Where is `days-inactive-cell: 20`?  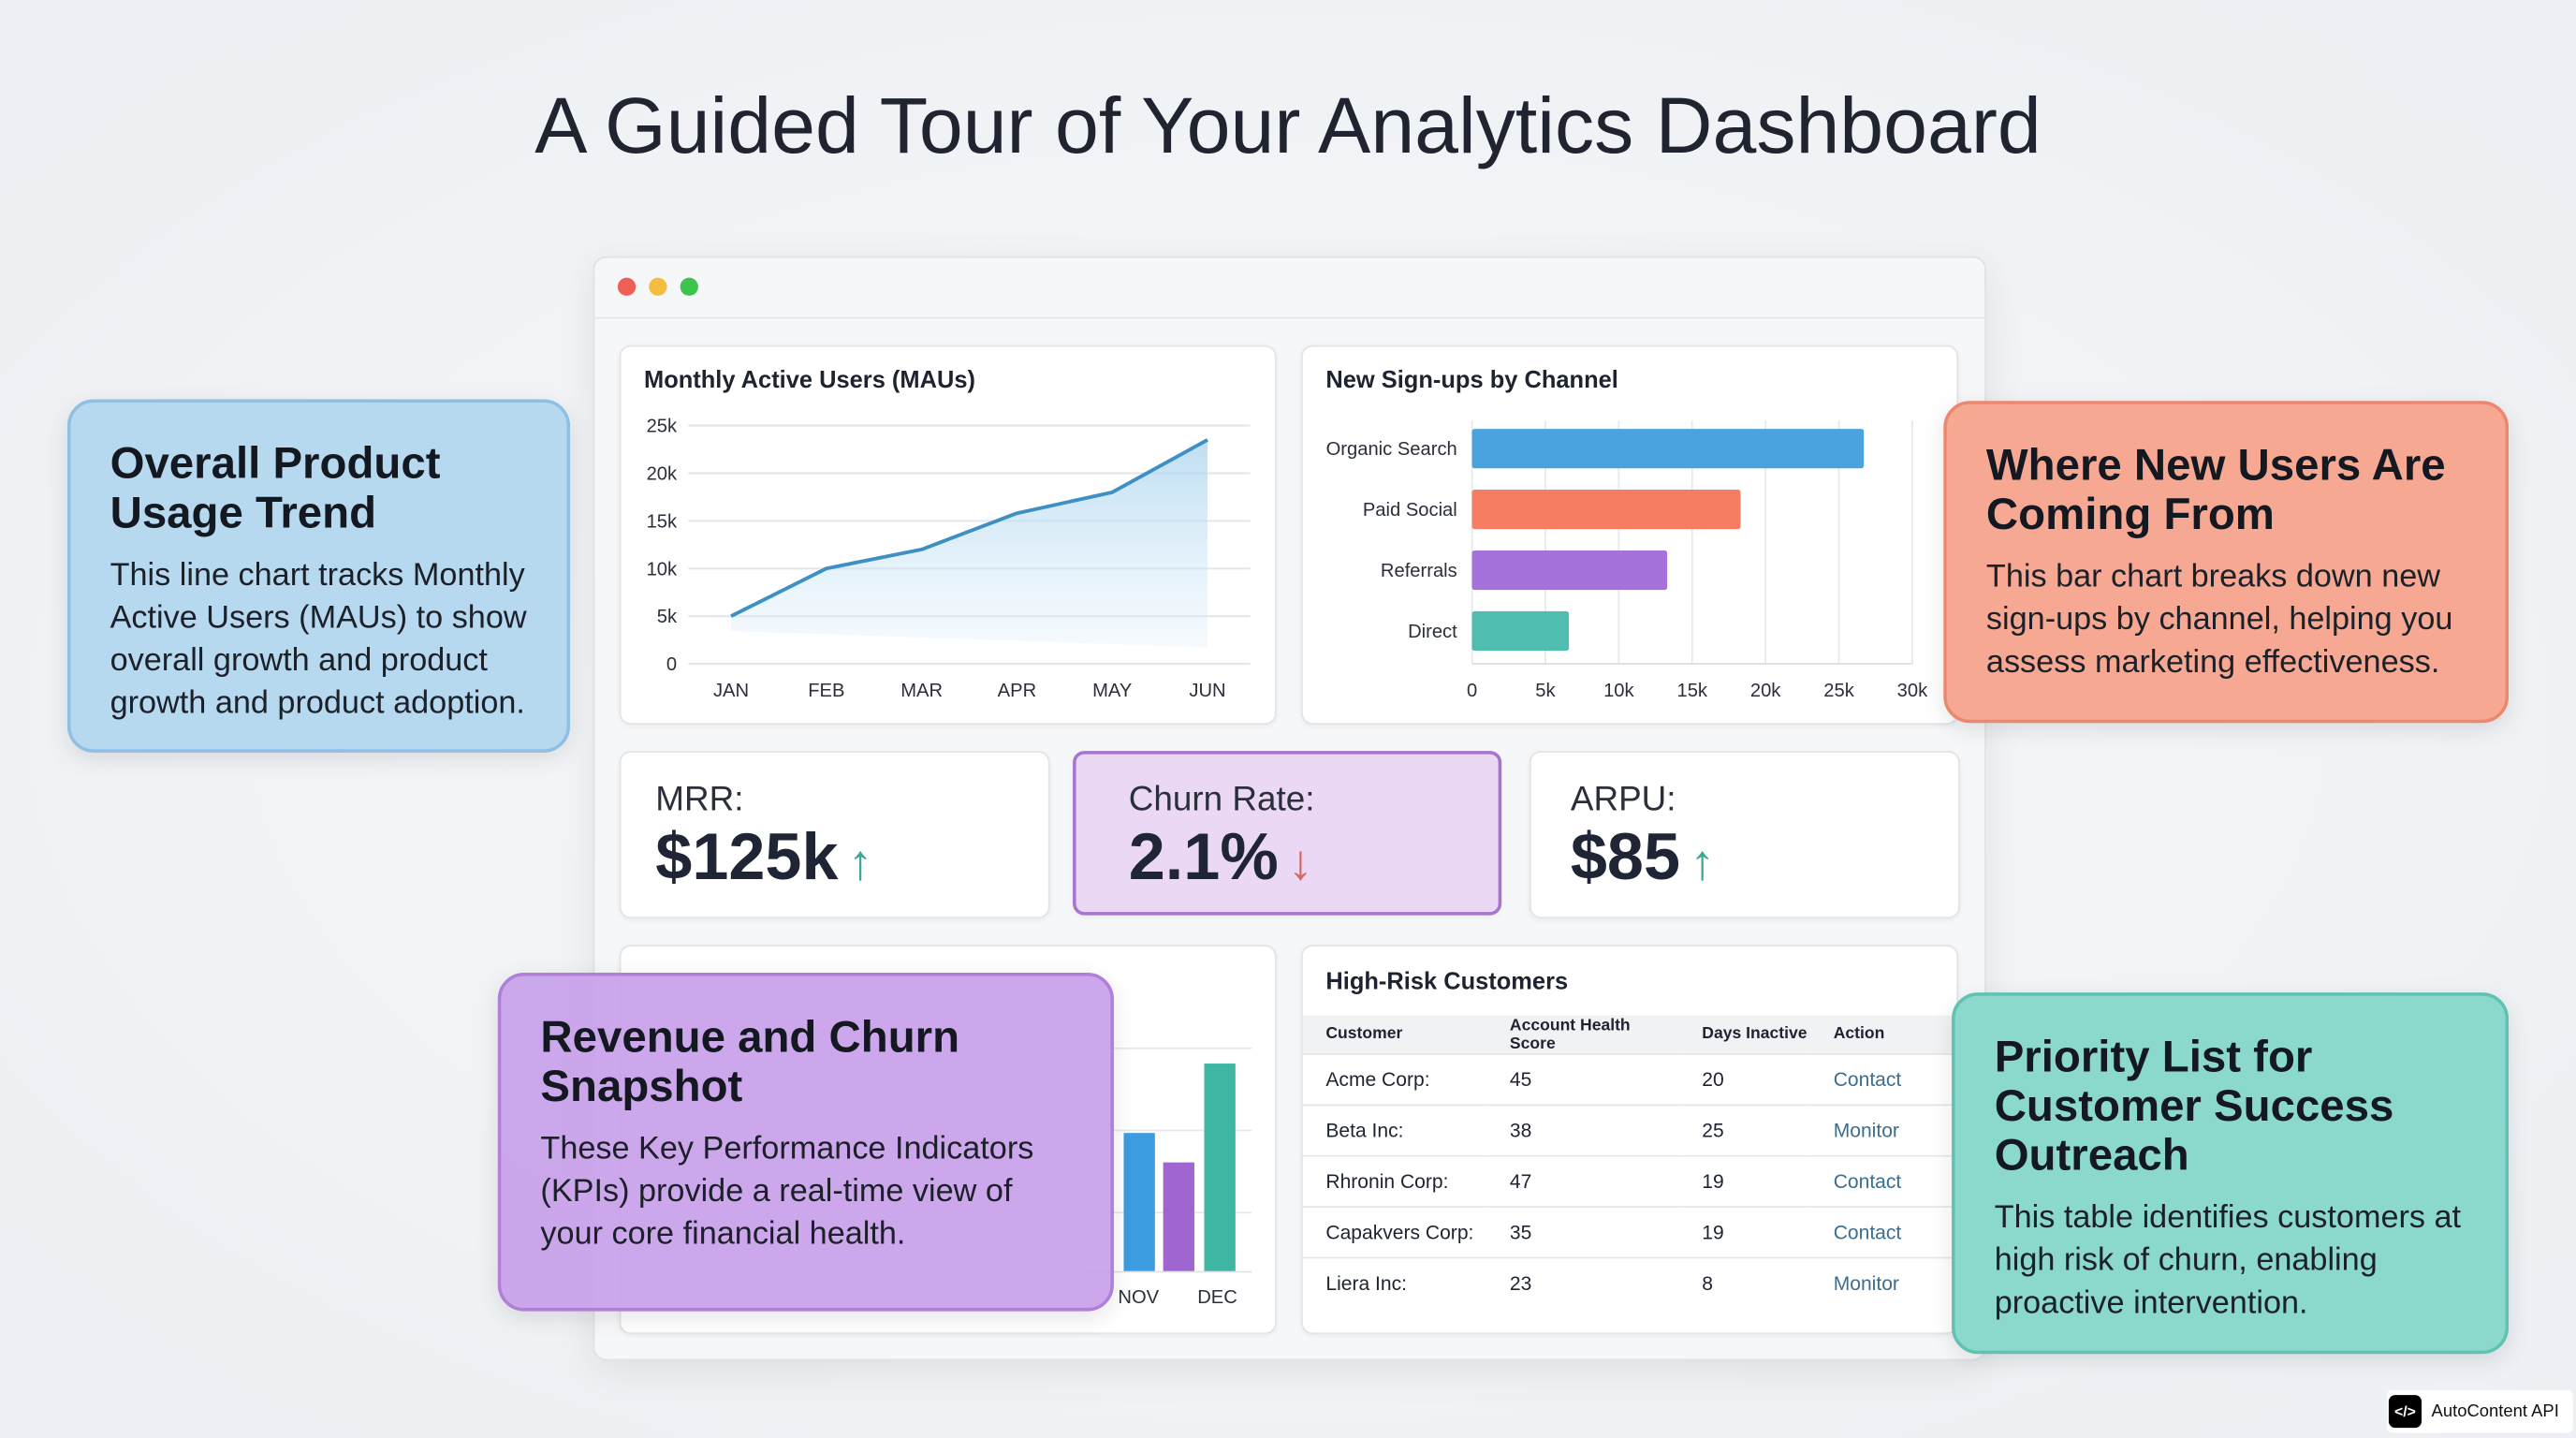 days-inactive-cell: 20 is located at coordinates (1744, 1079).